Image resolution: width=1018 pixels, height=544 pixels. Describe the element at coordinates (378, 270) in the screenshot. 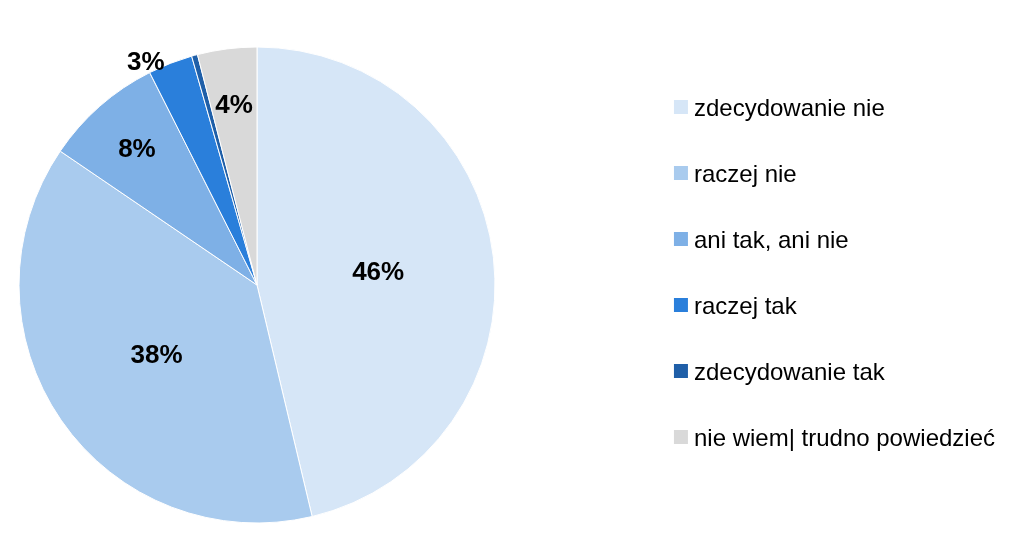

I see `data-label: 46%` at that location.